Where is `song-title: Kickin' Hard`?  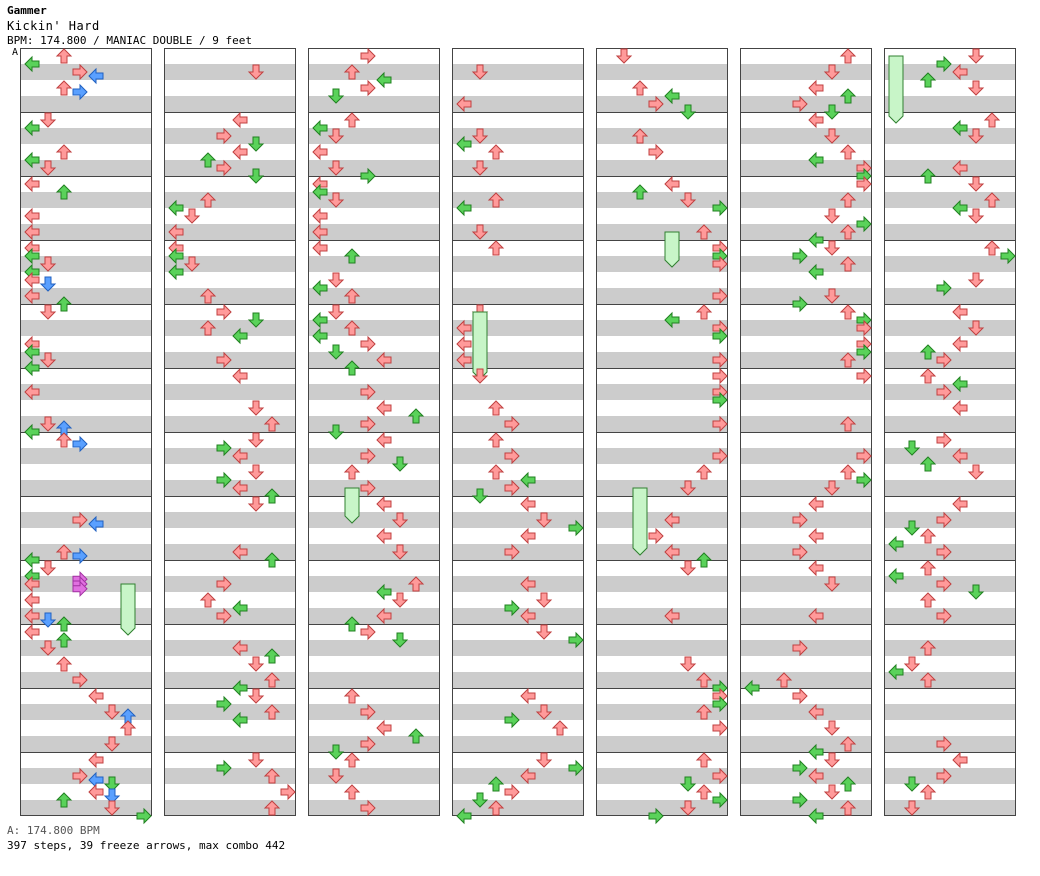 song-title: Kickin' Hard is located at coordinates (53, 26).